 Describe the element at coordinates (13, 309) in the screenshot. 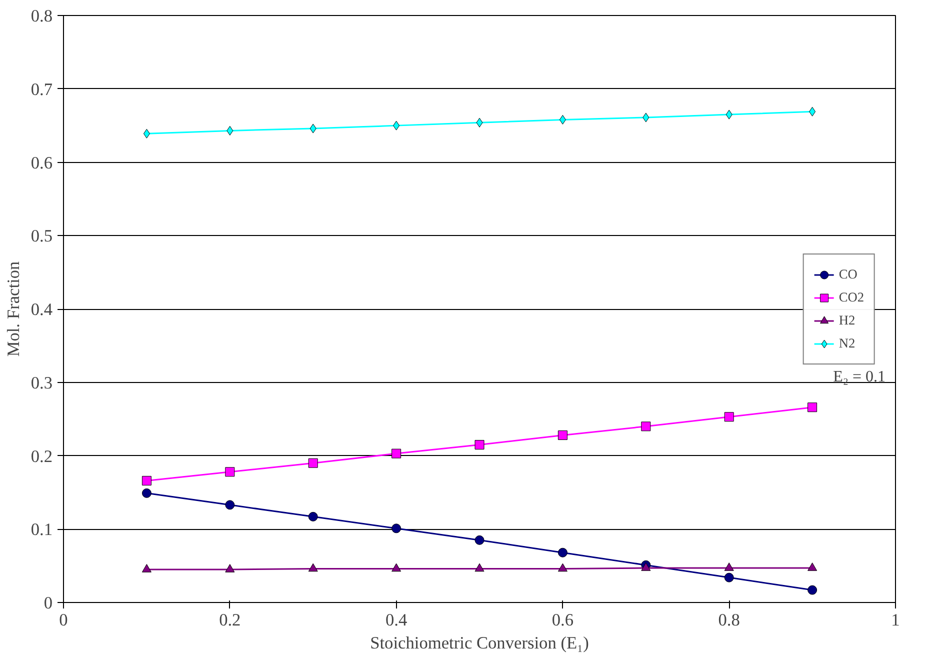

I see `y-axis-title: Mol. Fraction` at that location.